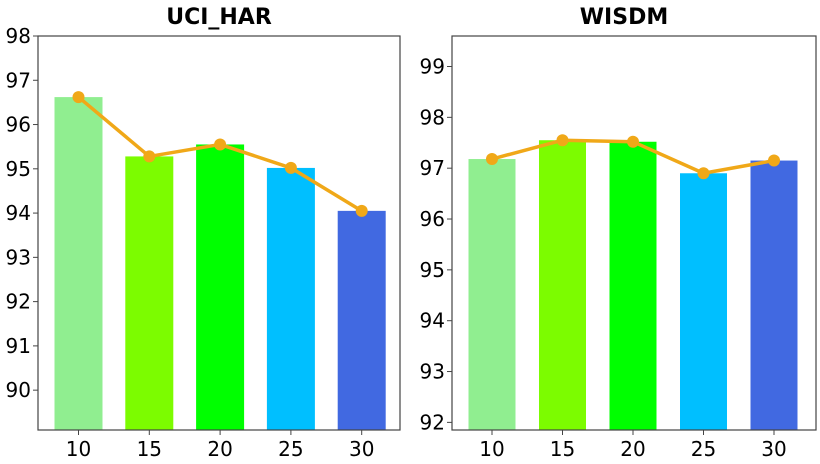  I want to click on chart-title: WISDM, so click(624, 17).